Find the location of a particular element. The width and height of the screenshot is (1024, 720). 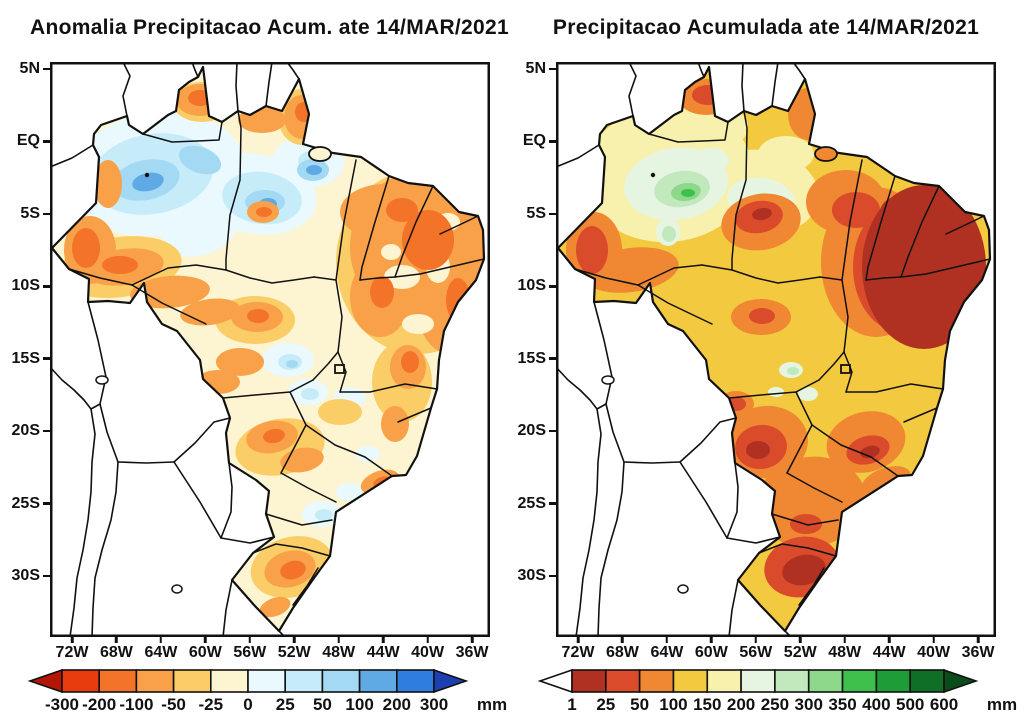

svg-text: 400 is located at coordinates (876, 704).